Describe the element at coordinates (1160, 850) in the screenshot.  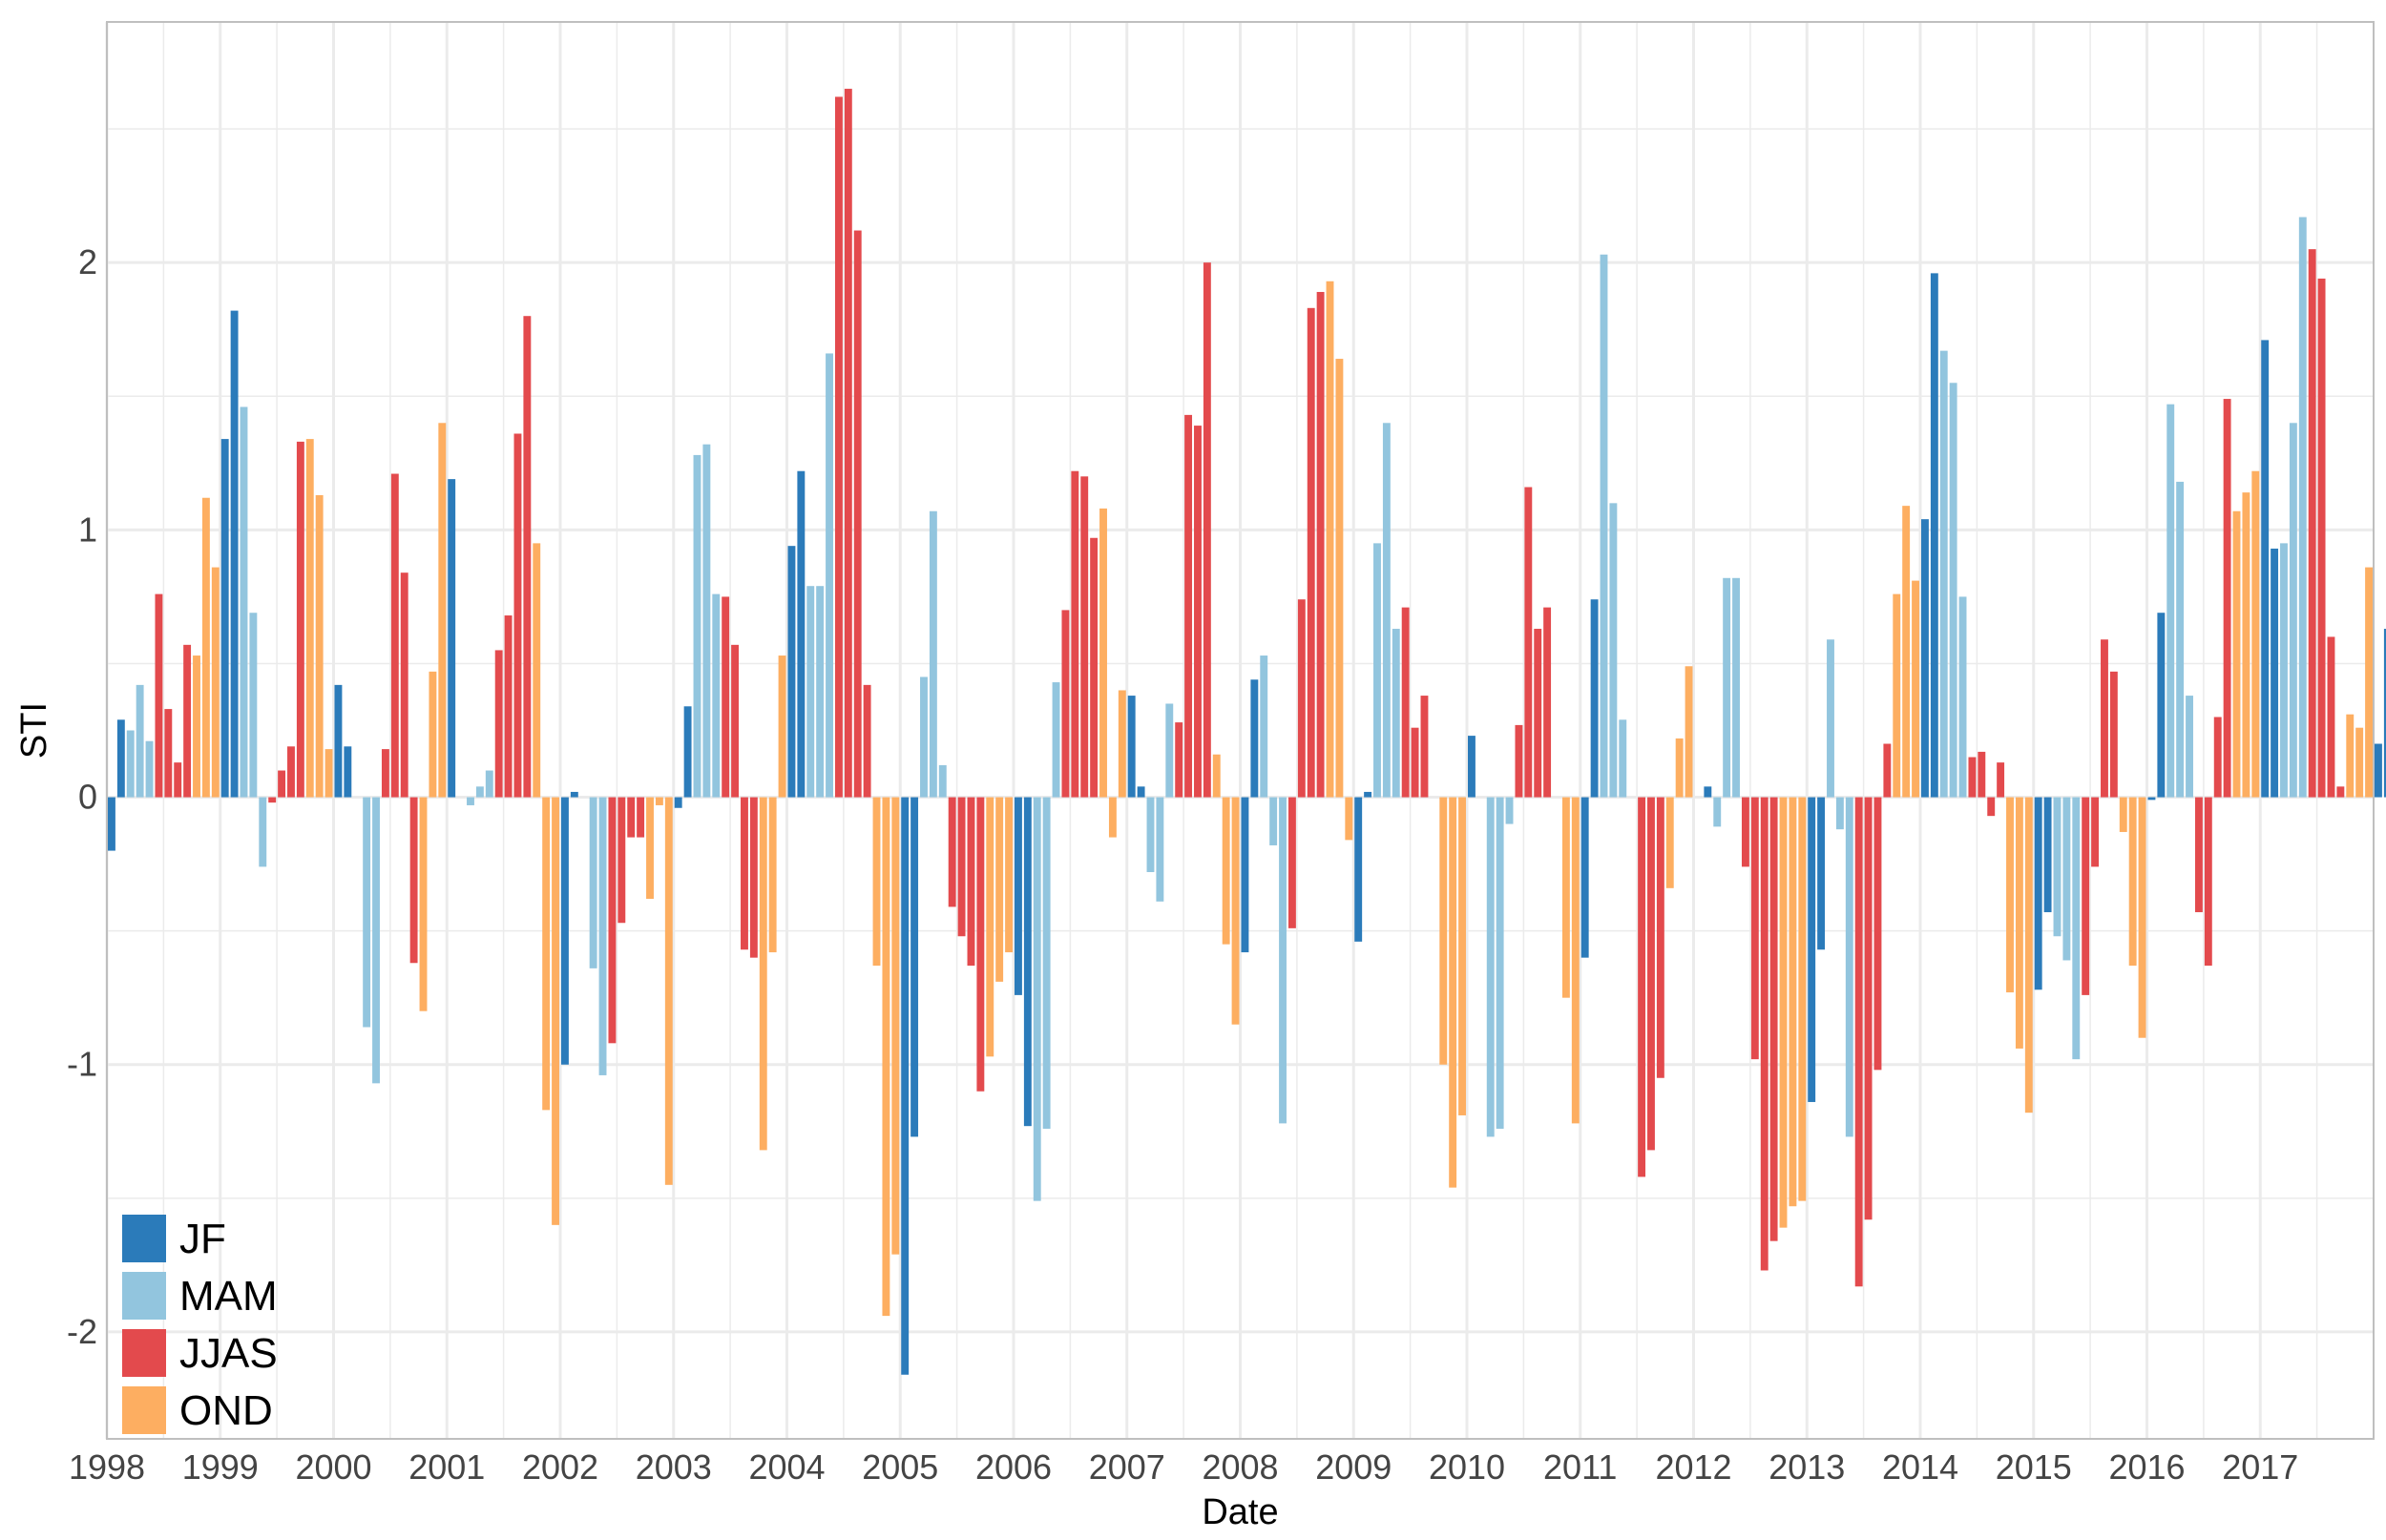
I see `bar-2007-4-mam` at that location.